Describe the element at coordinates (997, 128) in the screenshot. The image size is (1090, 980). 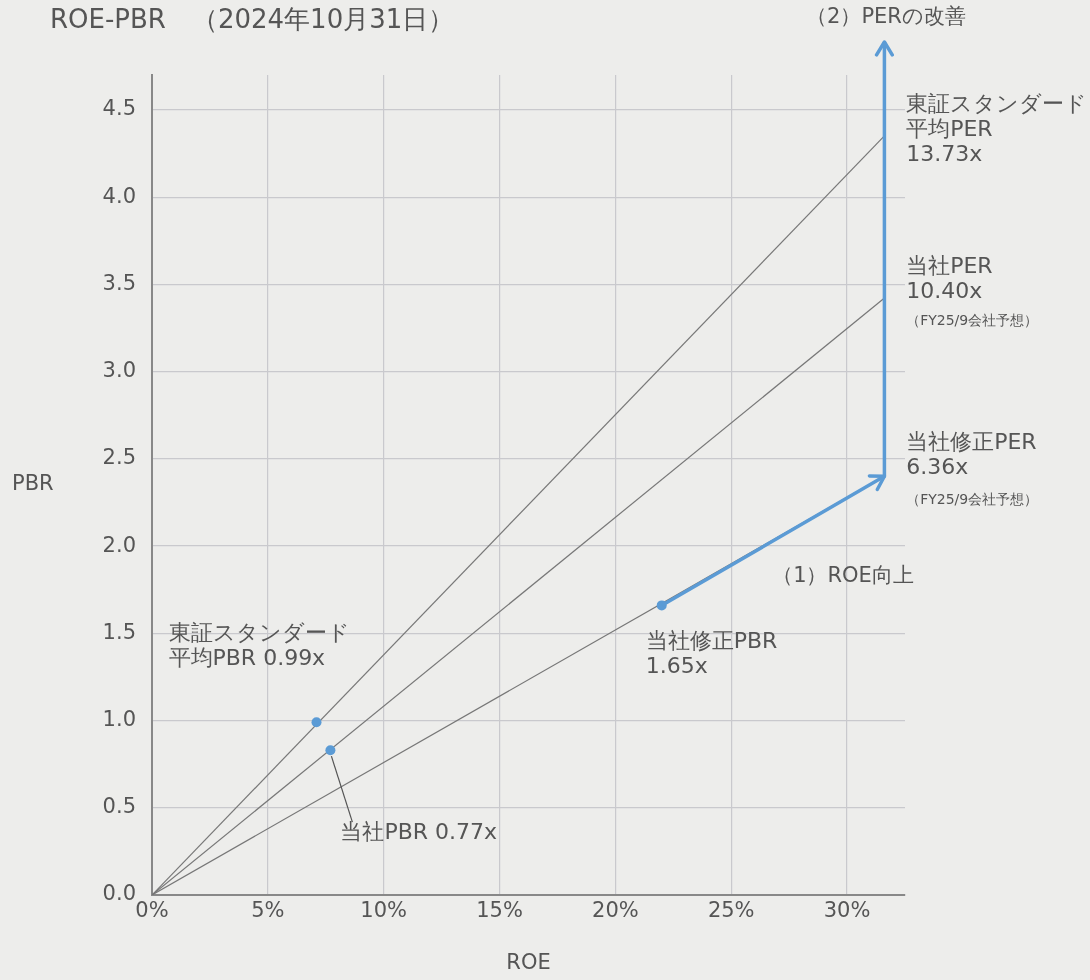
I see `annotation: 東証スタンダード平均PER 13.73x` at that location.